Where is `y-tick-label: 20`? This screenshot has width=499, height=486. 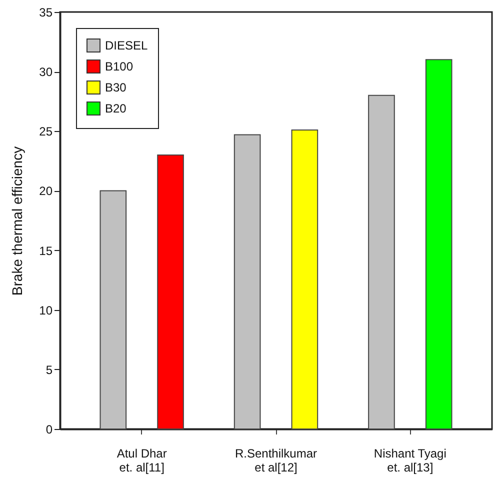
y-tick-label: 20 is located at coordinates (46, 191).